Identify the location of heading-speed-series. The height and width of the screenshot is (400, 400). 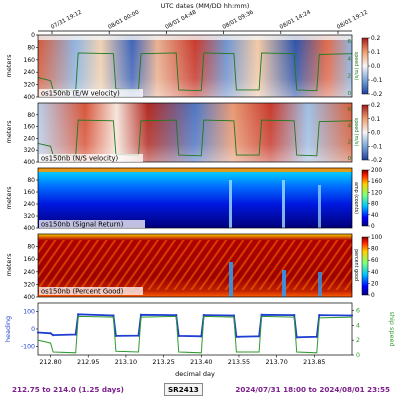
(195, 333).